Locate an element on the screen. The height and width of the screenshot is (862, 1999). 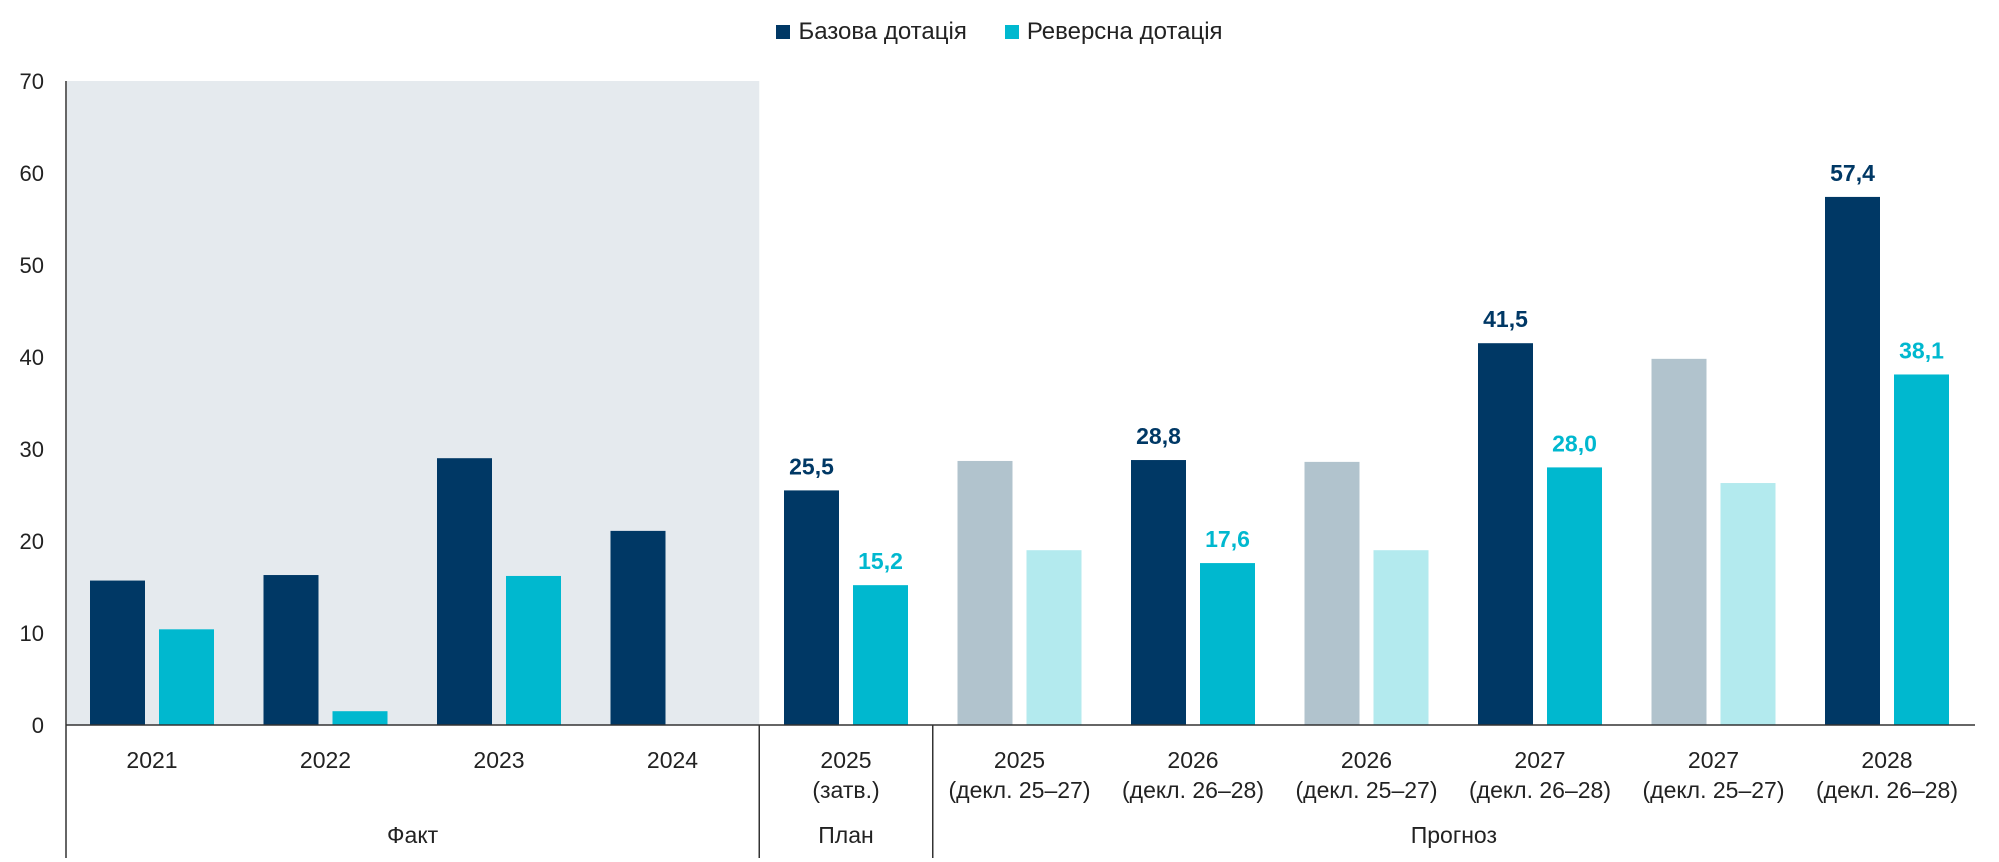
legend-item-base: Базова дотація is located at coordinates (871, 32).